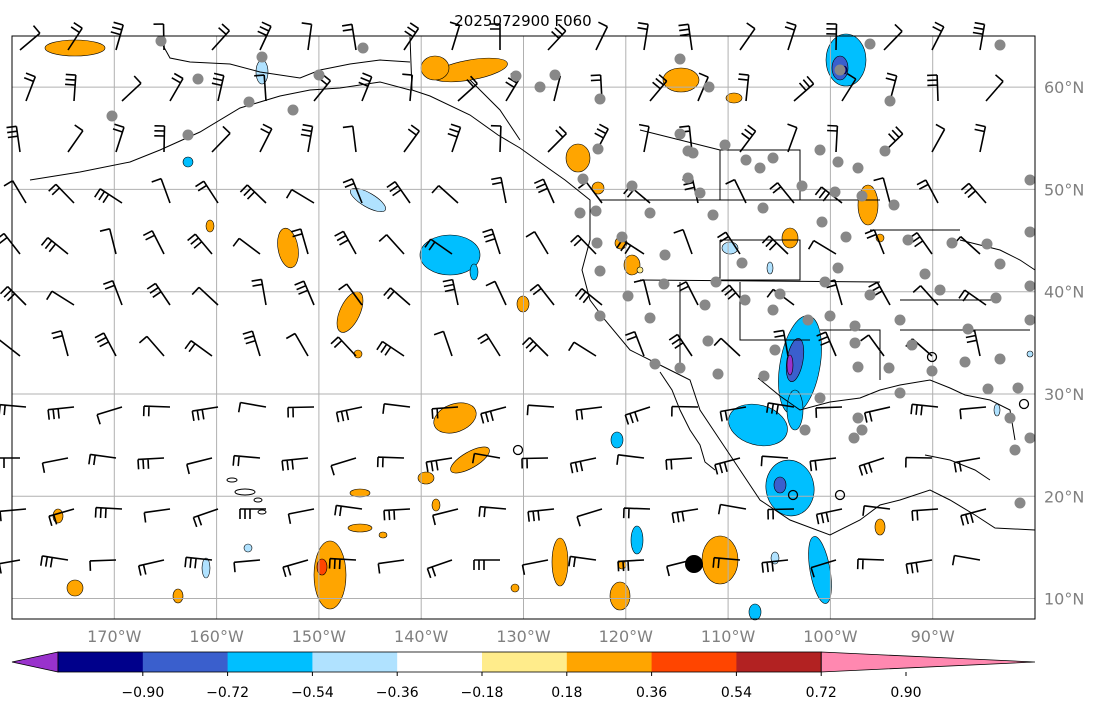 This screenshot has height=712, width=1105. Describe the element at coordinates (227, 693) in the screenshot. I see `colorbar-tick-label: −0.72` at that location.